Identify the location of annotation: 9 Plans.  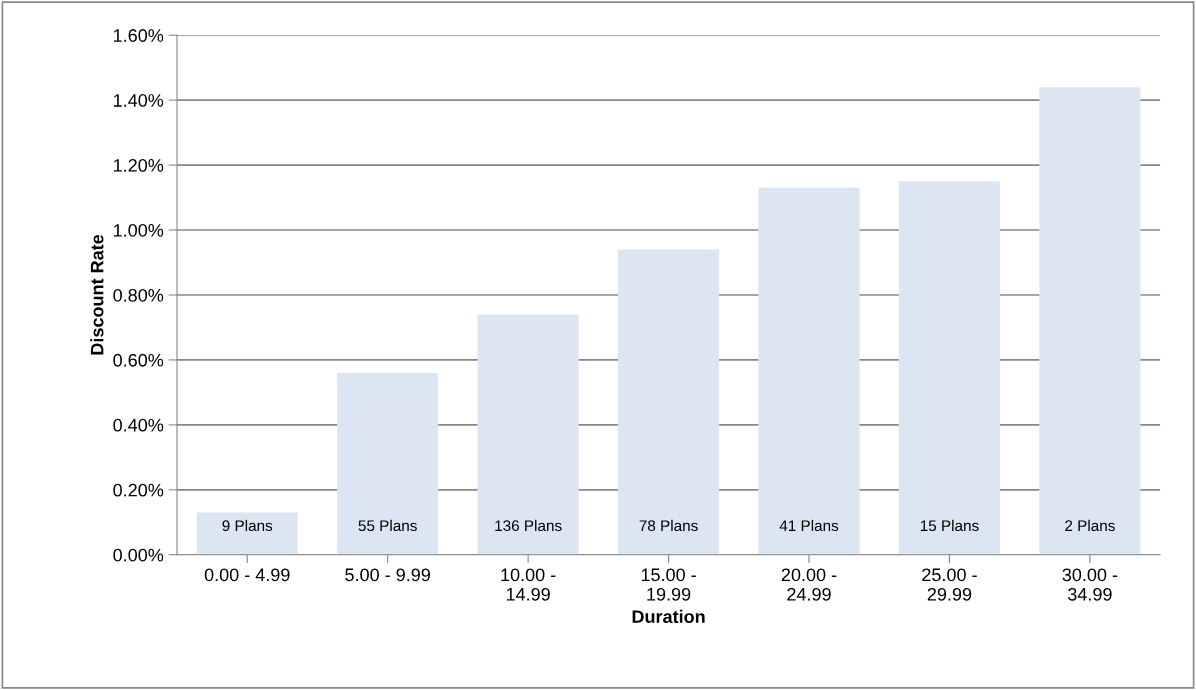
(247, 525).